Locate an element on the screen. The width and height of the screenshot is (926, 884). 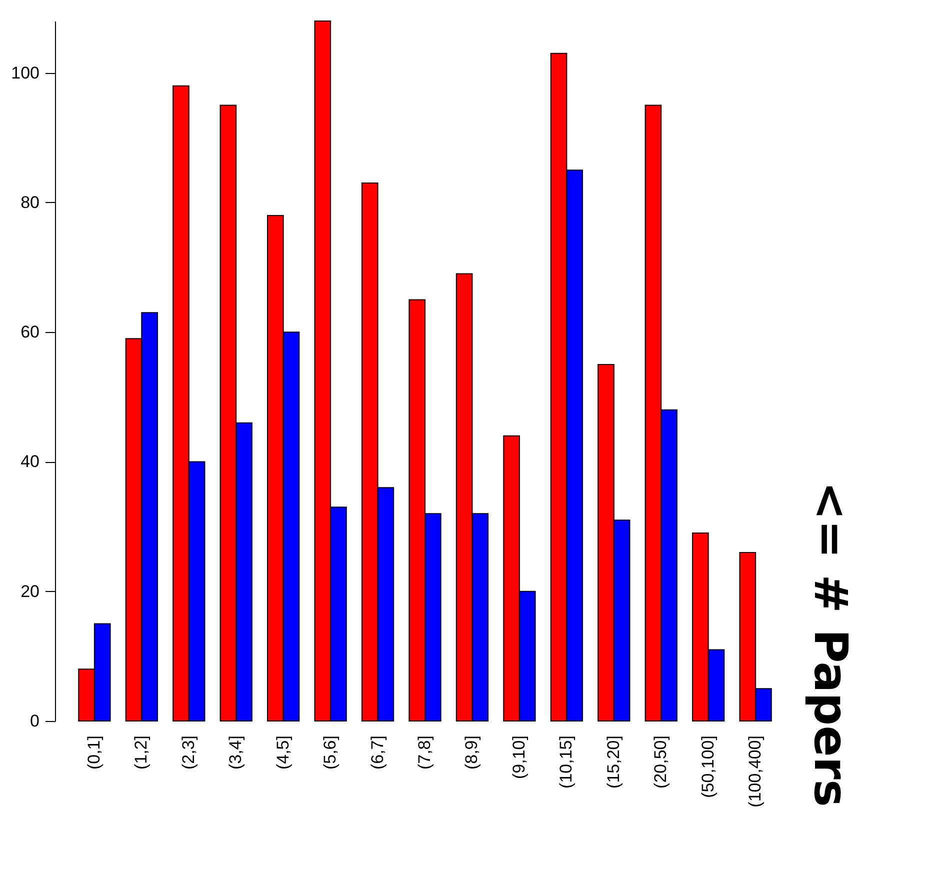
y-tick-label: 60 is located at coordinates (30, 332).